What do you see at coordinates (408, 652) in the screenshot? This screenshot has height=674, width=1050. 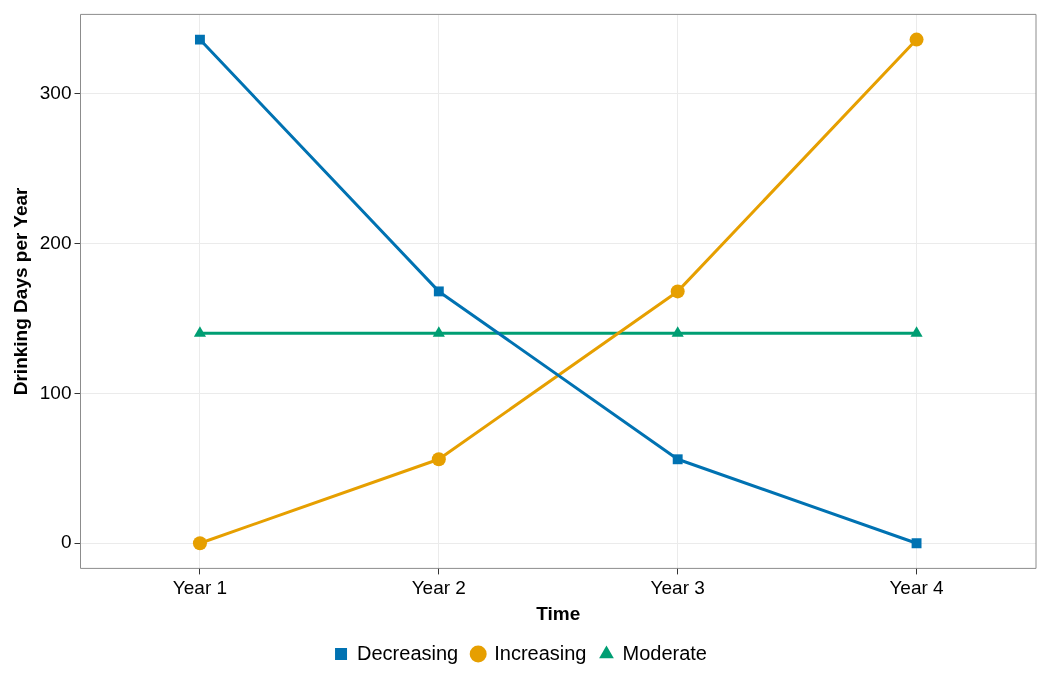 I see `legend-label: Decreasing` at bounding box center [408, 652].